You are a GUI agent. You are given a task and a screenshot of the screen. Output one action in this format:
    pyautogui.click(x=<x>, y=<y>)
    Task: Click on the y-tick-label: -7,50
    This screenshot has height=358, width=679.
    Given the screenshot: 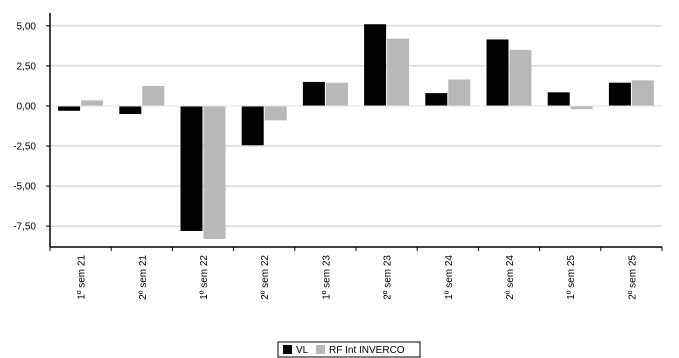 What is the action you would take?
    pyautogui.click(x=24, y=227)
    